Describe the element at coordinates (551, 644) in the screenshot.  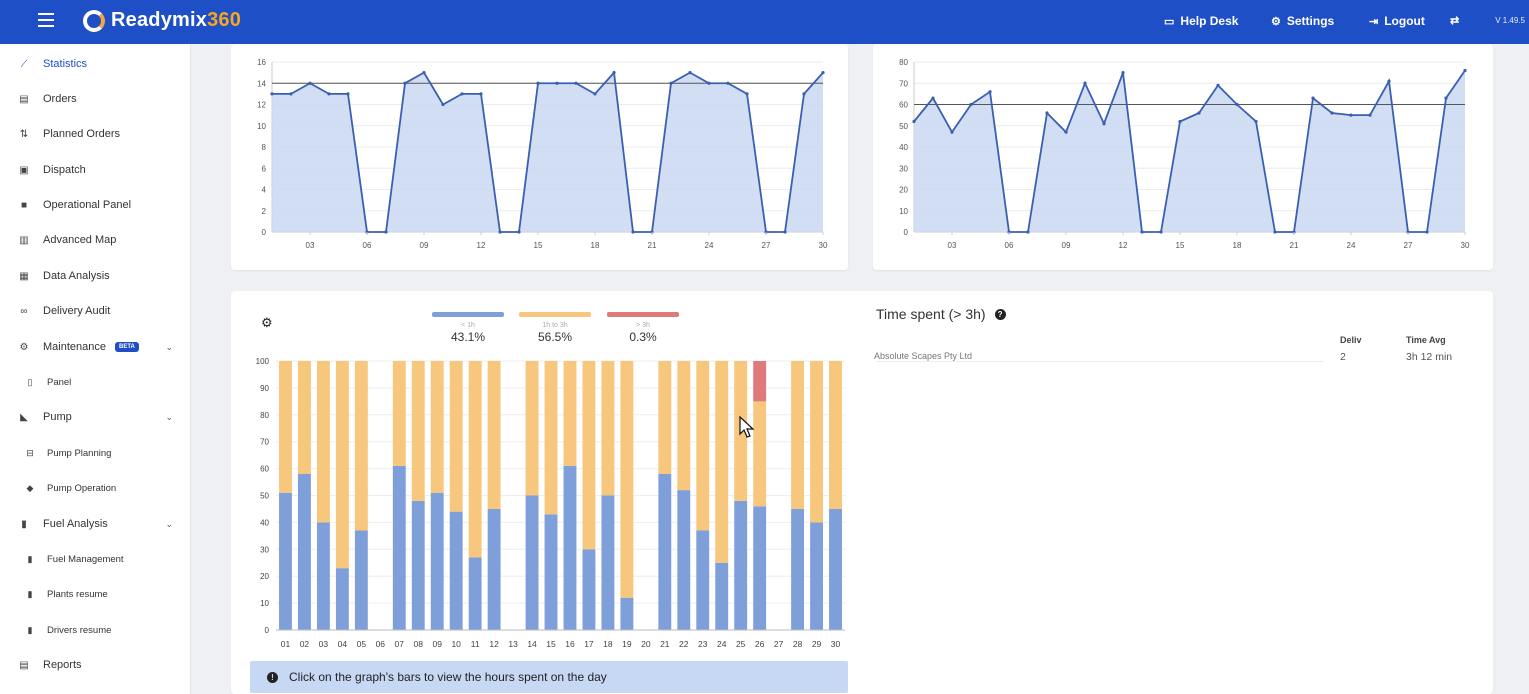
I see `x-tick-label: 15` at that location.